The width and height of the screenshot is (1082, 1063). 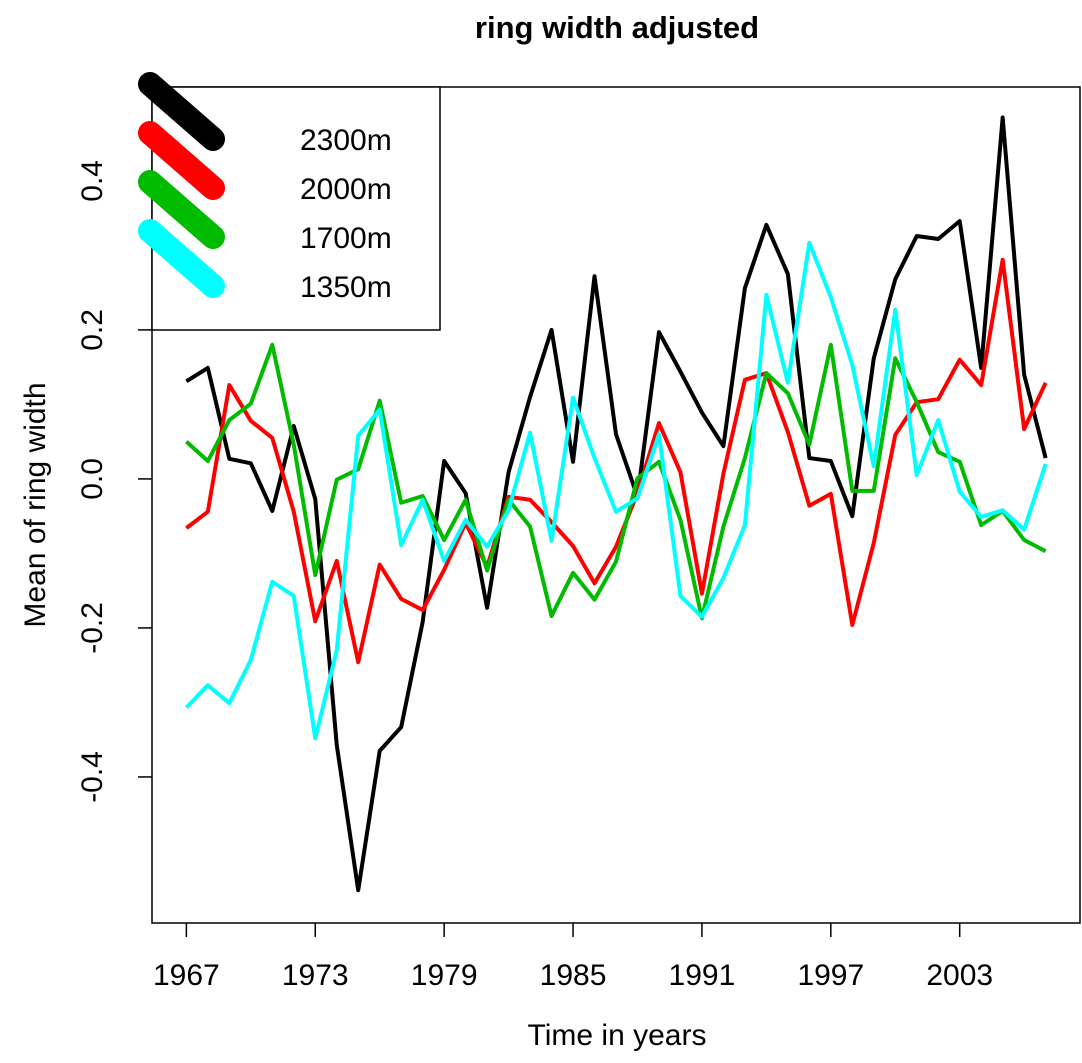 What do you see at coordinates (346, 189) in the screenshot?
I see `legend-label: 2000m` at bounding box center [346, 189].